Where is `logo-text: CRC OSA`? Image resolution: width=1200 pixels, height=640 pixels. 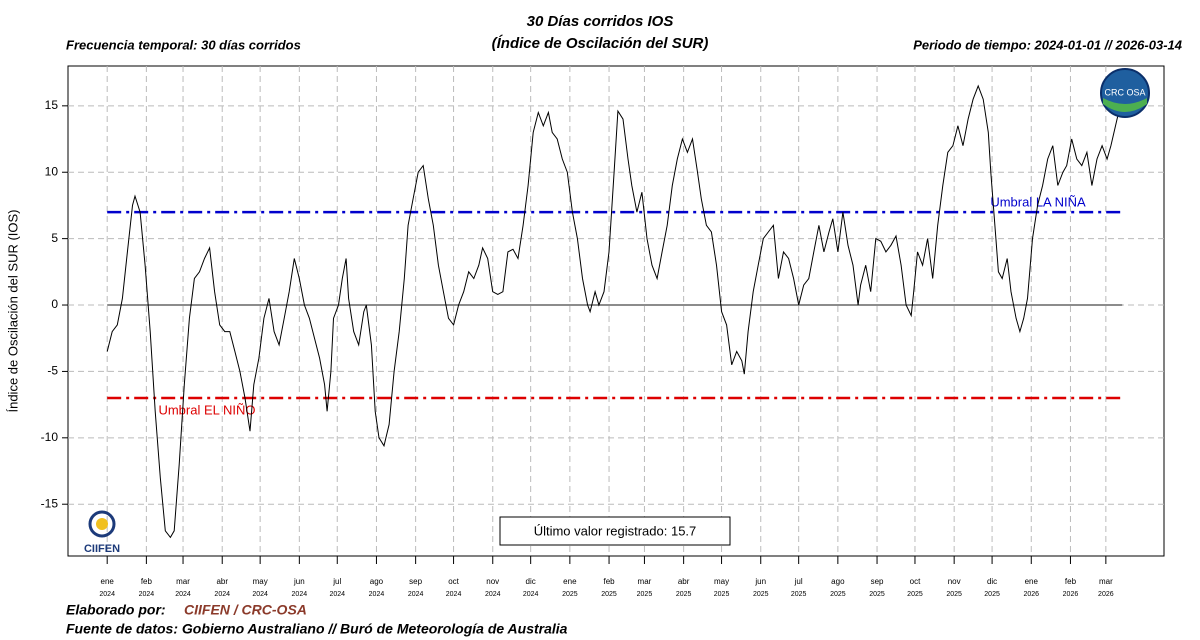 logo-text: CRC OSA is located at coordinates (1124, 92).